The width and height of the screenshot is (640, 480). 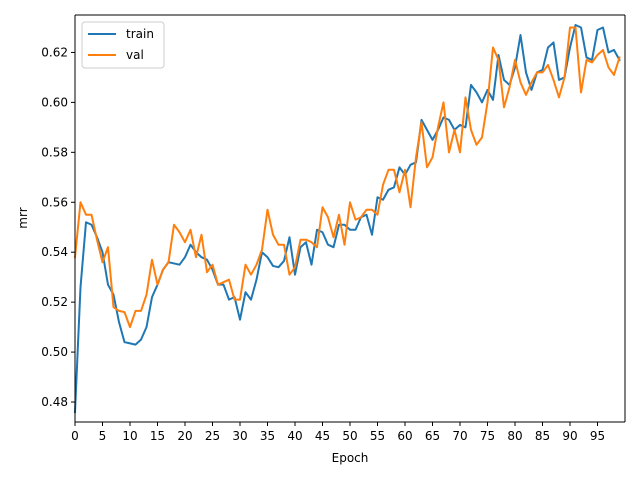 I want to click on x-tick-label: 15, so click(x=157, y=436).